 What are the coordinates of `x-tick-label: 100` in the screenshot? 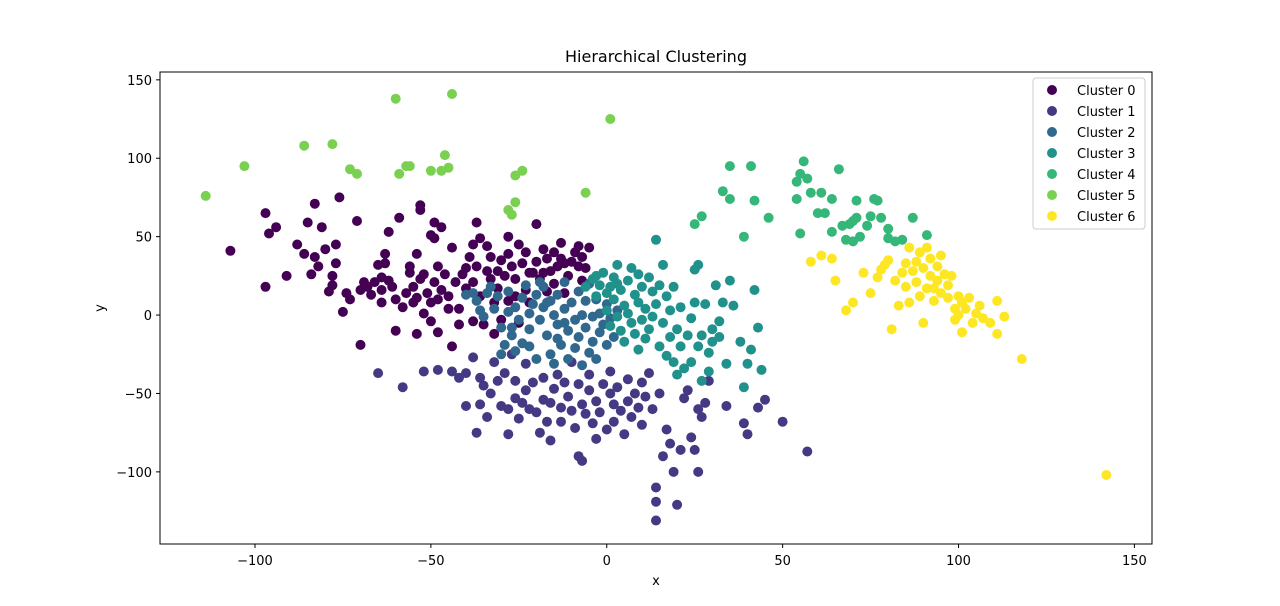 It's located at (958, 561).